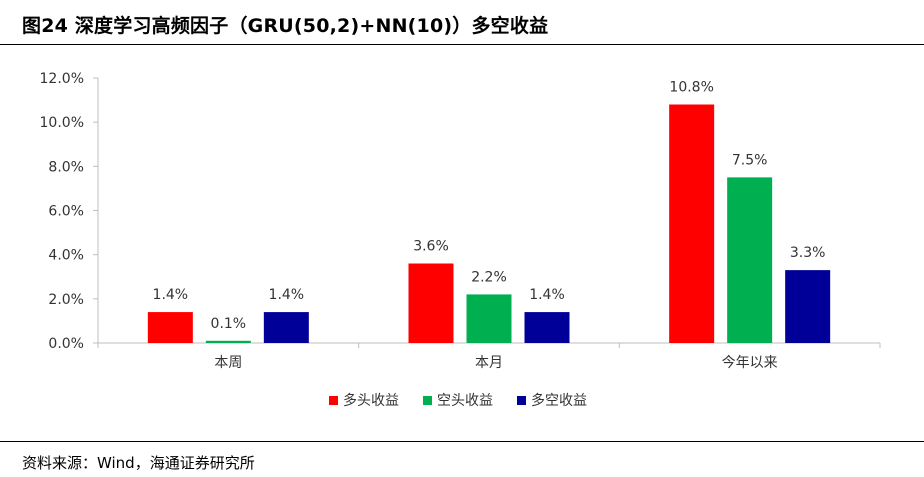 The image size is (924, 477). Describe the element at coordinates (66, 212) in the screenshot. I see `y-tick-label: 6.0%` at that location.